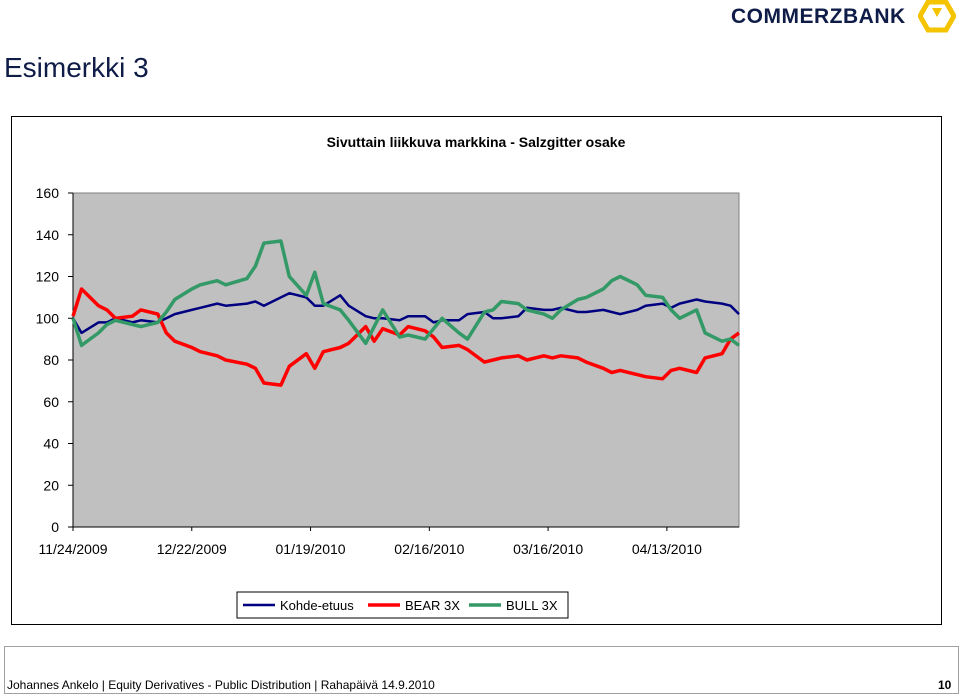  What do you see at coordinates (432, 605) in the screenshot?
I see `legend-label: BEAR 3X` at bounding box center [432, 605].